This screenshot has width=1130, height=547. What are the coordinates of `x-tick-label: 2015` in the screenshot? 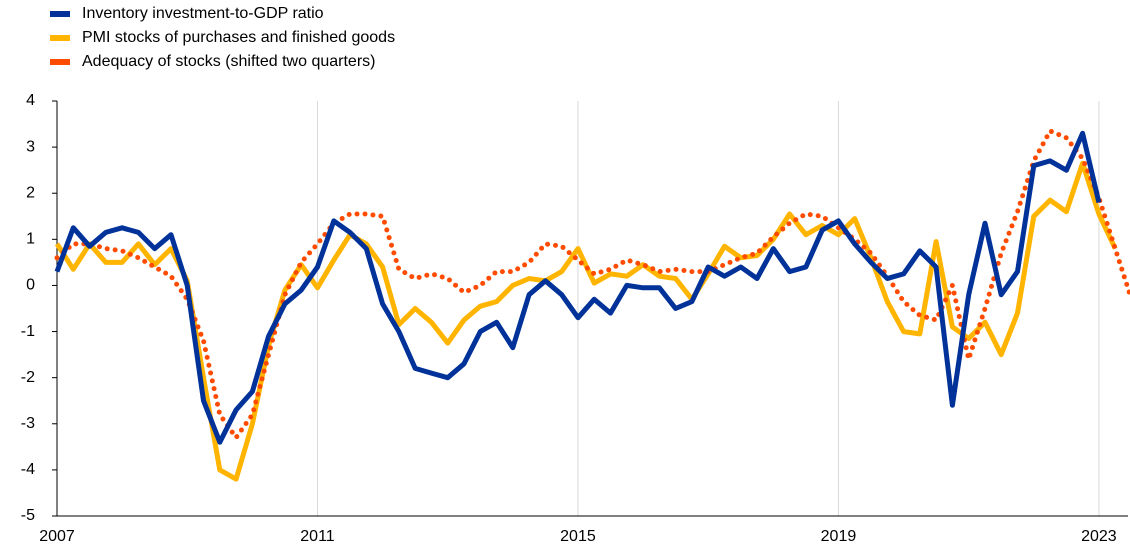 It's located at (578, 536).